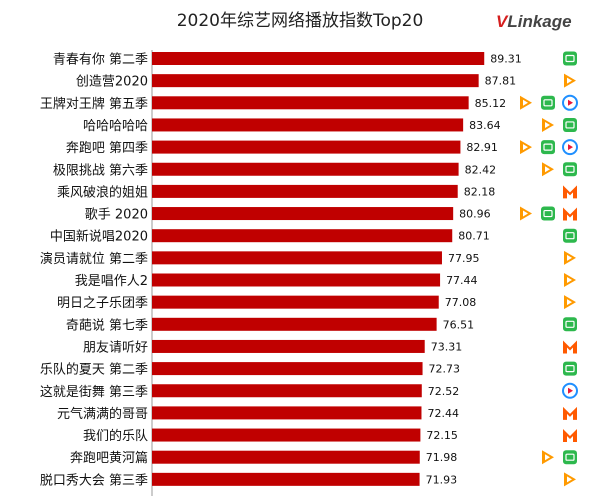  Describe the element at coordinates (459, 324) in the screenshot. I see `value-label: 76.51` at that location.